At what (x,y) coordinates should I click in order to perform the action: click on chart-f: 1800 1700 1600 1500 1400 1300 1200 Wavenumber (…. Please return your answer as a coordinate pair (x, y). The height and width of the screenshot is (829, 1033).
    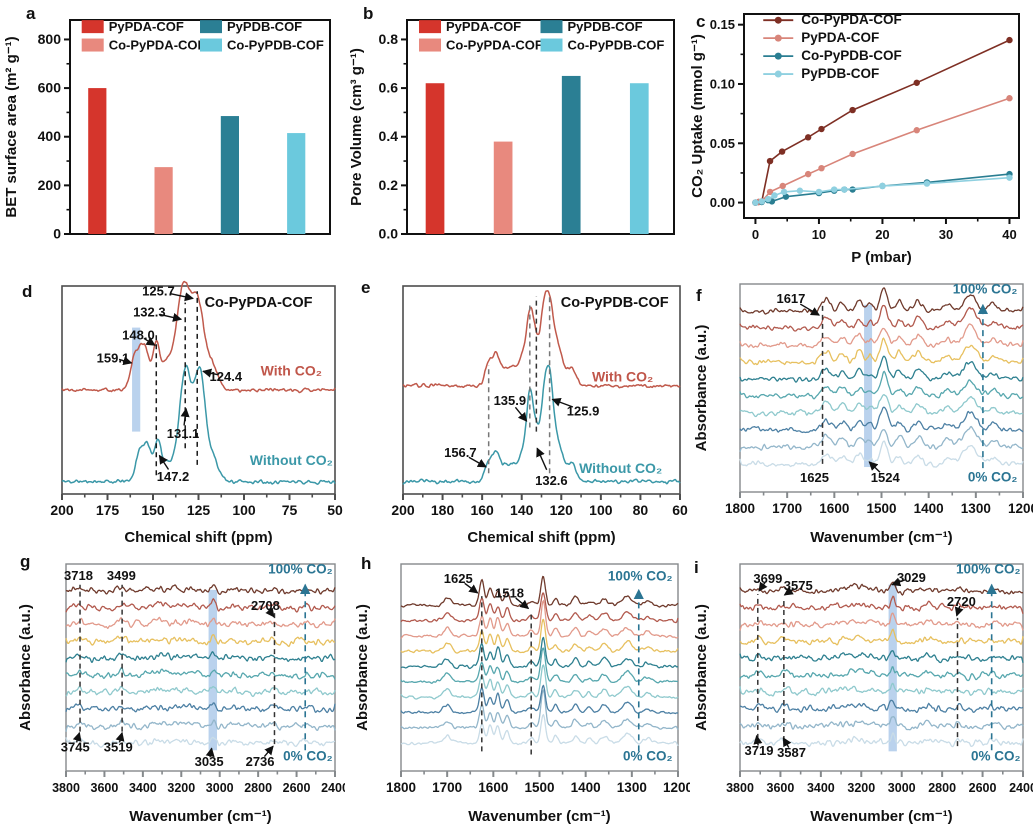
    Looking at the image, I should click on (863, 413).